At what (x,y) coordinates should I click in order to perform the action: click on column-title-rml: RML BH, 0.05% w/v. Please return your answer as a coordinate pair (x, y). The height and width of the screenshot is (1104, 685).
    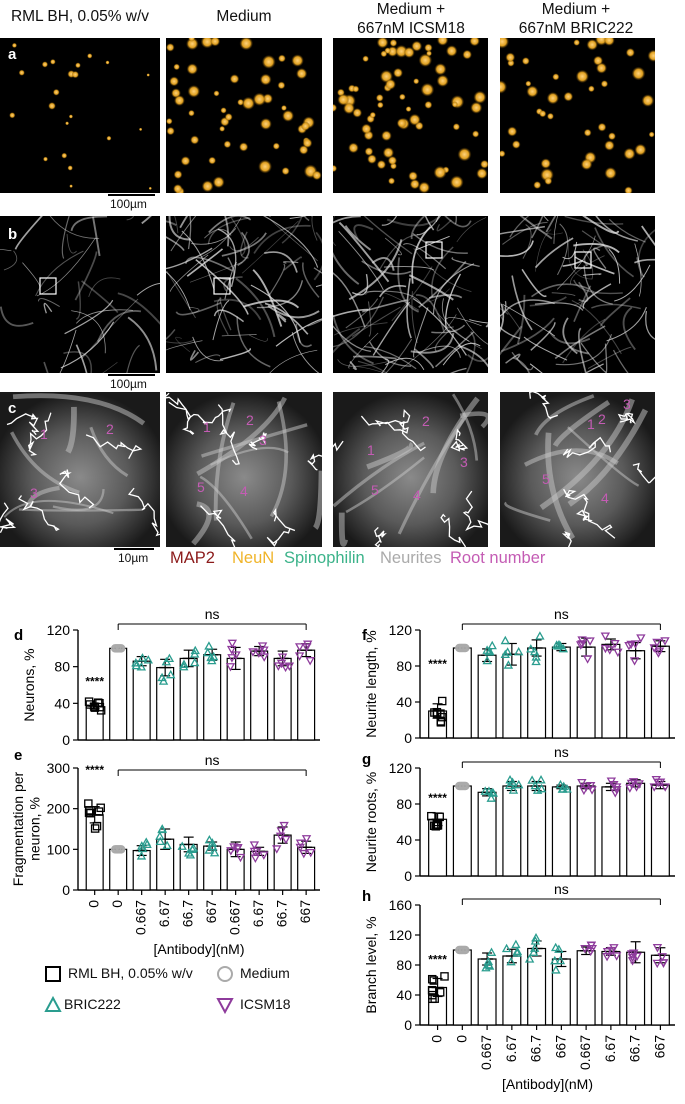
    Looking at the image, I should click on (80, 16).